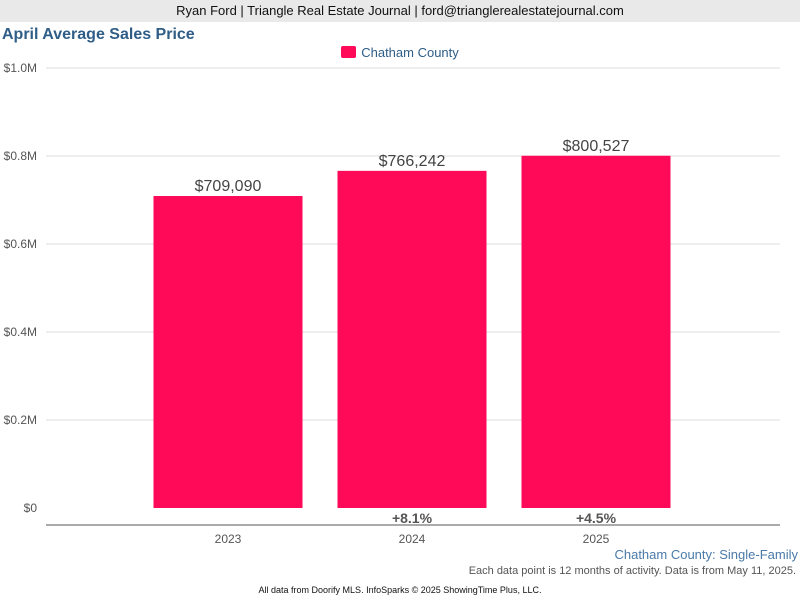  Describe the element at coordinates (412, 518) in the screenshot. I see `change-label: +8.1%` at that location.